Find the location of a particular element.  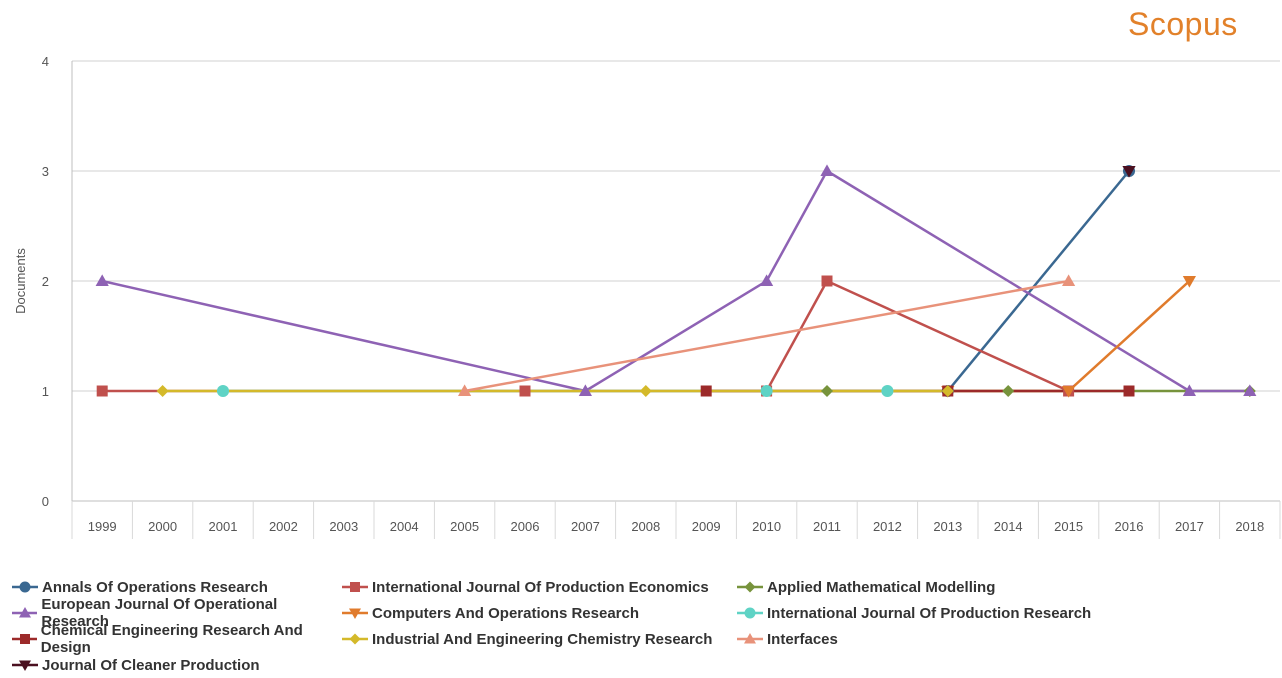

x-tick-label: 2002 is located at coordinates (283, 526).